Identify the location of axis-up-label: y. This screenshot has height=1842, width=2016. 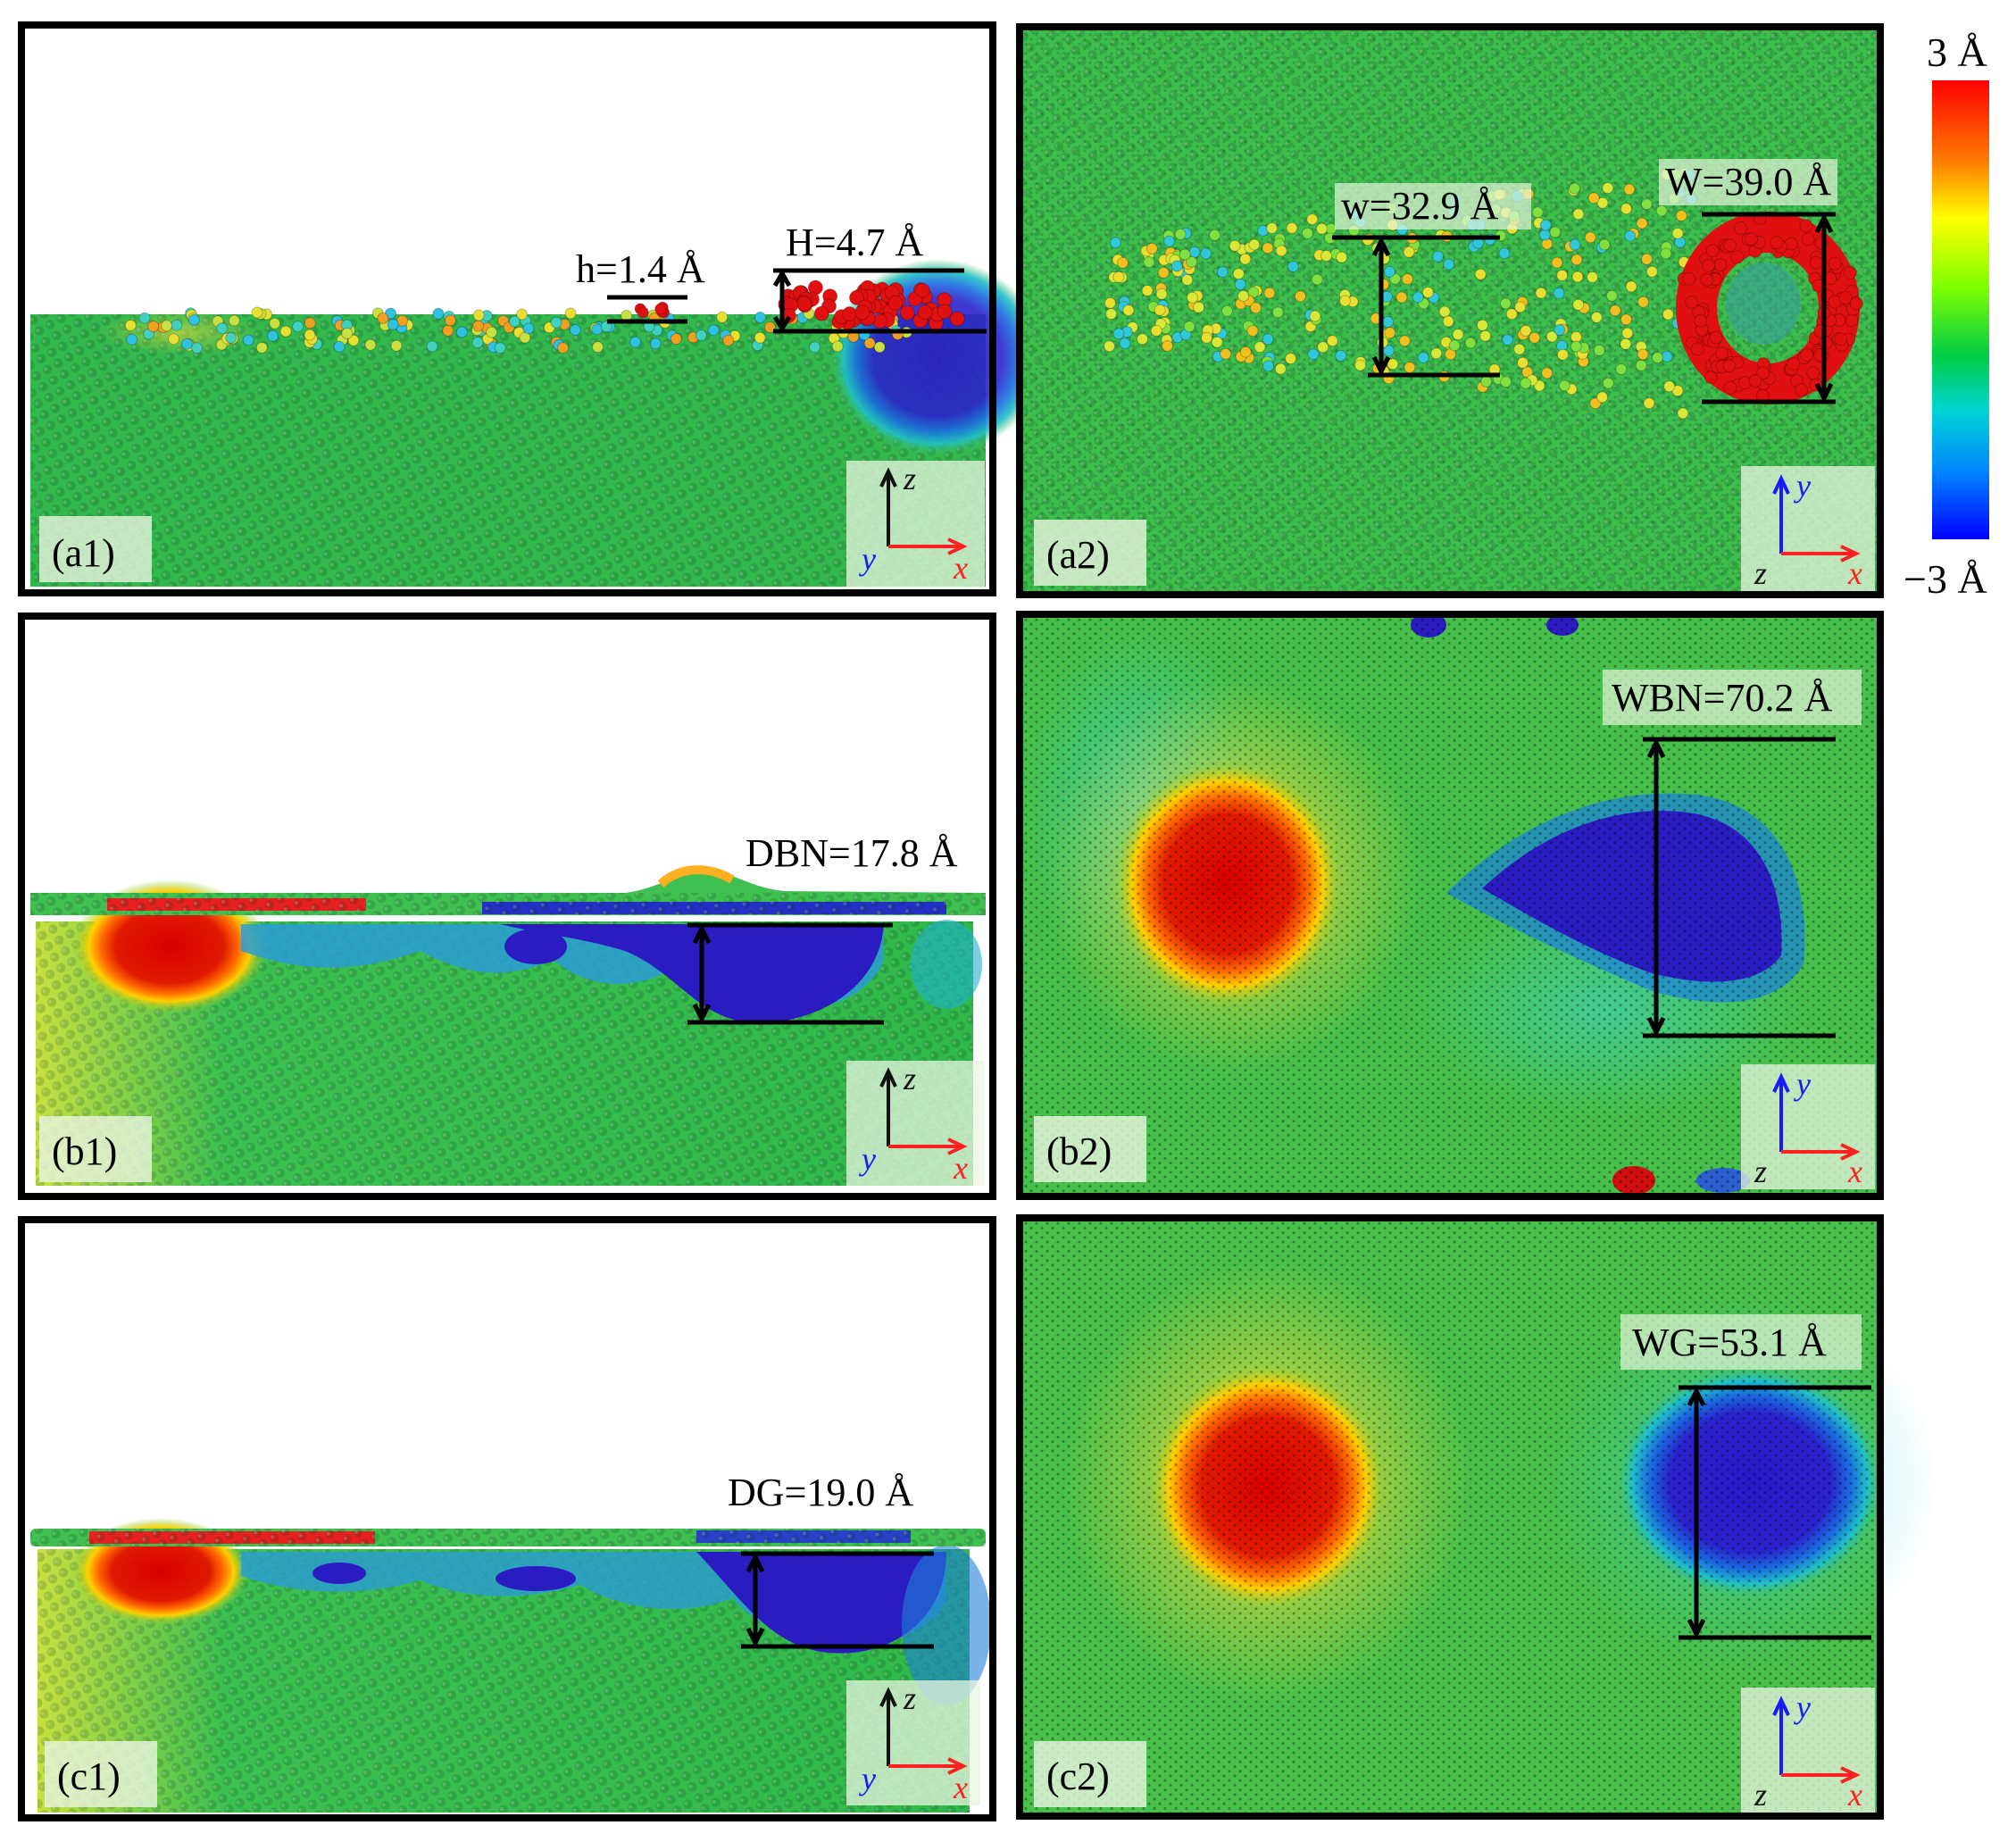
(1802, 486).